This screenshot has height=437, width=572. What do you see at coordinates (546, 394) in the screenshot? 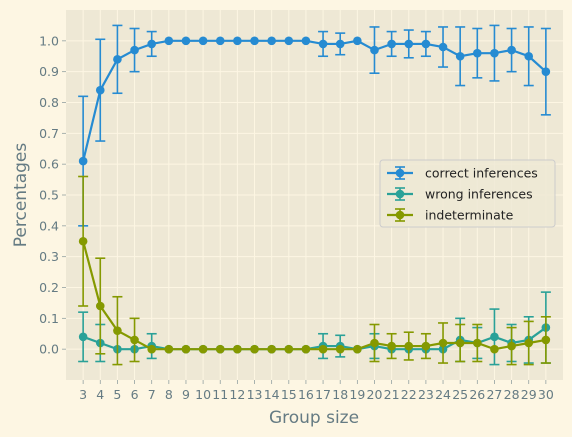
I see `x-tick-label: 30` at bounding box center [546, 394].